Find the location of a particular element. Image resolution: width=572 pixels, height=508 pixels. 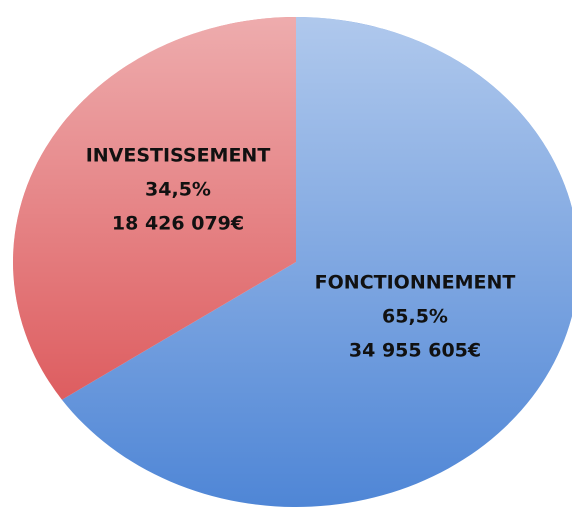

slice-label: FONCTIONNEMENT is located at coordinates (415, 283).